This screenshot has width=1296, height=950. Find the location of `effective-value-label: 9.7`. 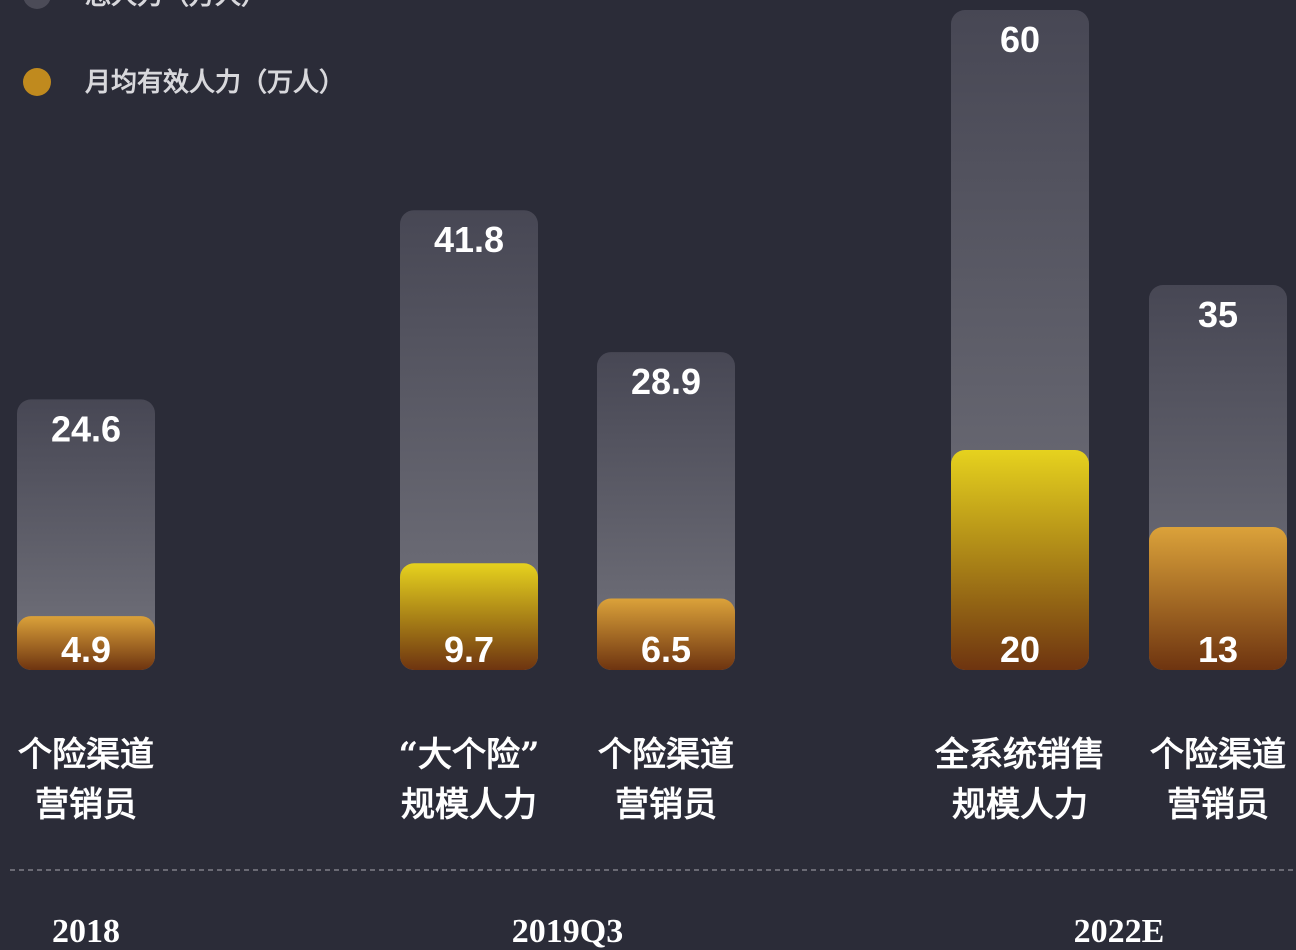

effective-value-label: 9.7 is located at coordinates (469, 649).